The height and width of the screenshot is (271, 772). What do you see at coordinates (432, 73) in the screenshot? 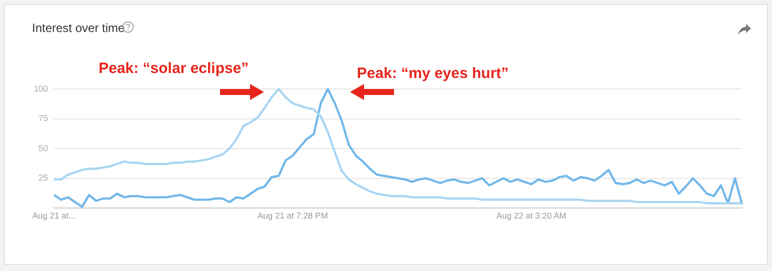
I see `text: Peak: “my eyes hurt”` at bounding box center [432, 73].